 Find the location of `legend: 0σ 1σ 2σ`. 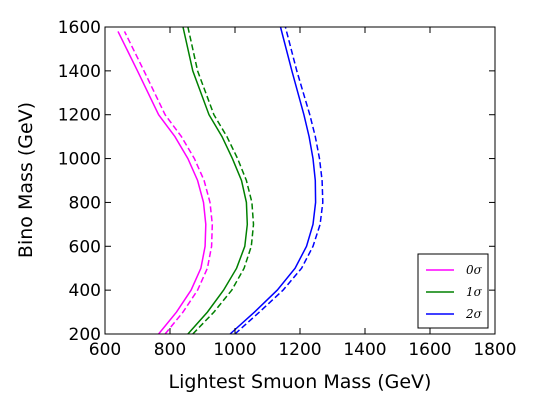

legend: 0σ 1σ 2σ is located at coordinates (453, 291).